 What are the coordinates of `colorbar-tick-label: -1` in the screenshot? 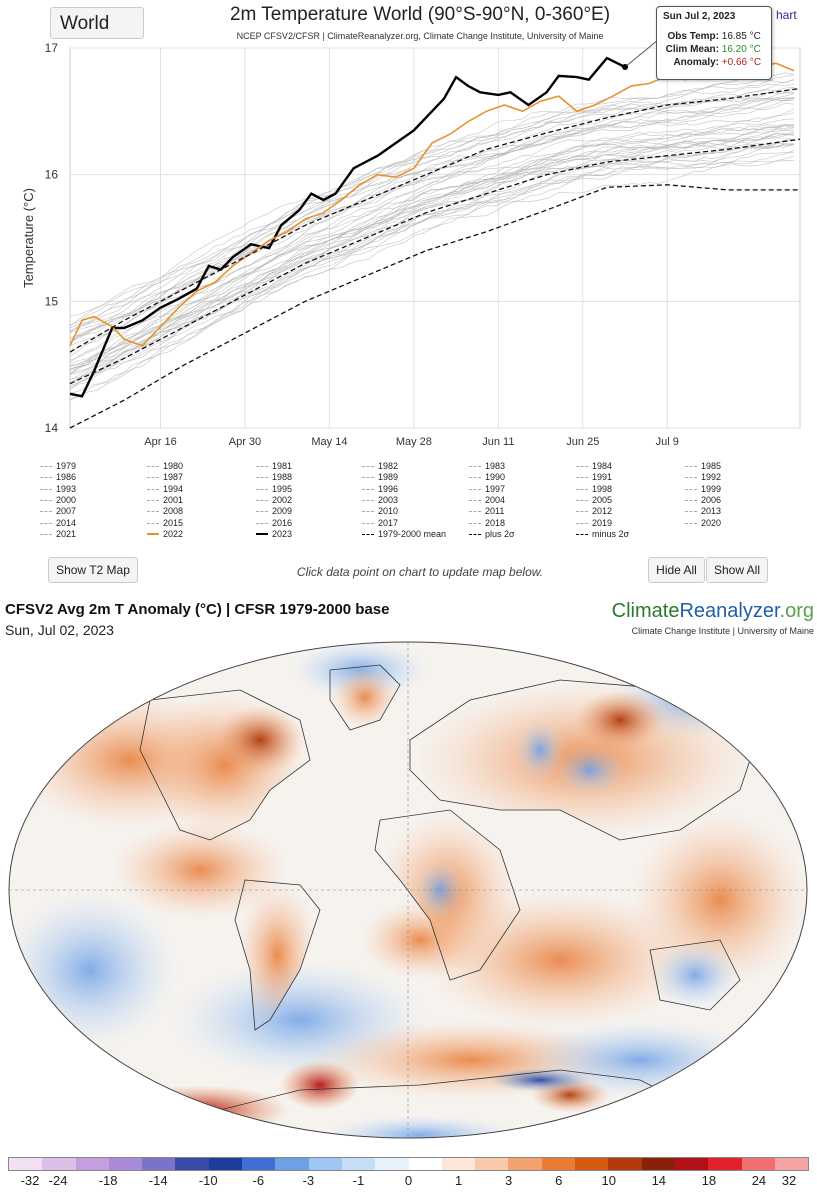 It's located at (358, 1180).